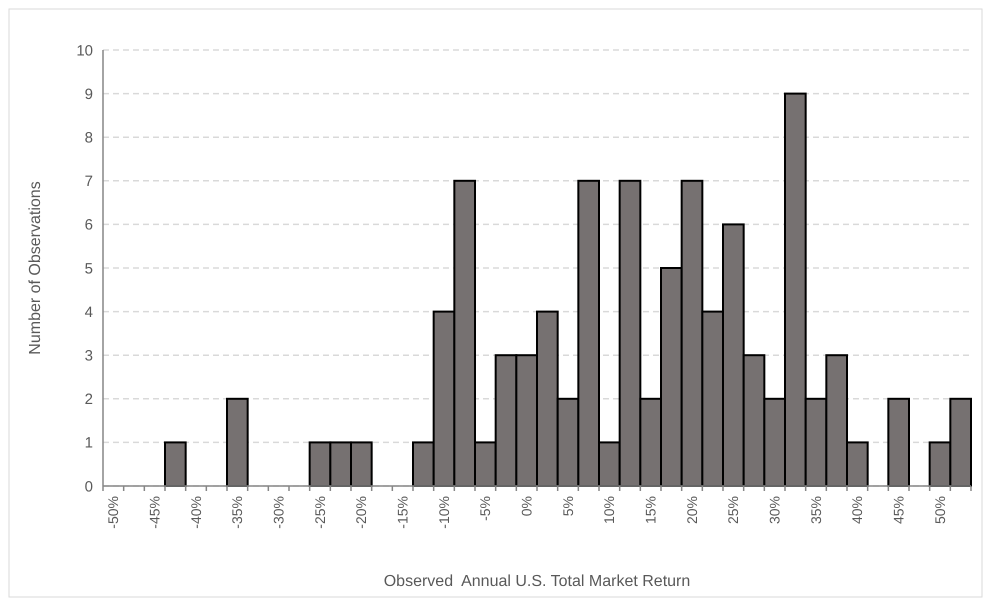  Describe the element at coordinates (113, 512) in the screenshot. I see `x-tick-label: -50%` at that location.